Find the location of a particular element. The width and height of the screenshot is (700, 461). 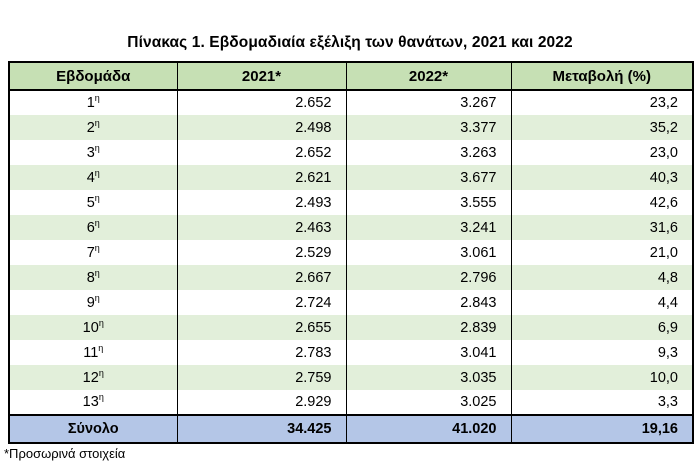

change-cell: 10,0 is located at coordinates (602, 377).